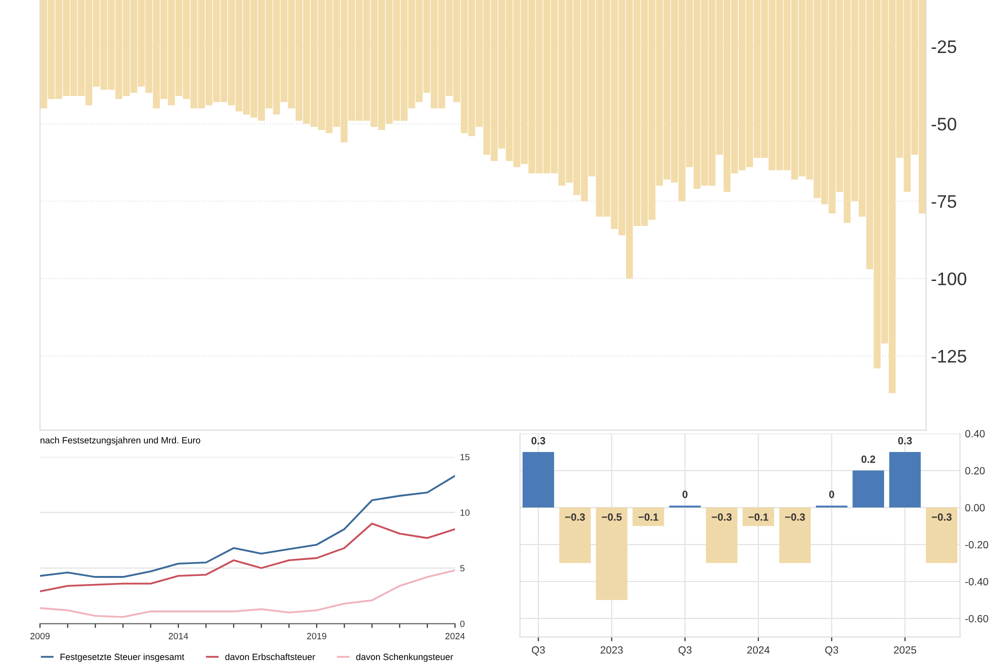 The width and height of the screenshot is (1000, 667). I want to click on y-tick-label: -75, so click(944, 201).